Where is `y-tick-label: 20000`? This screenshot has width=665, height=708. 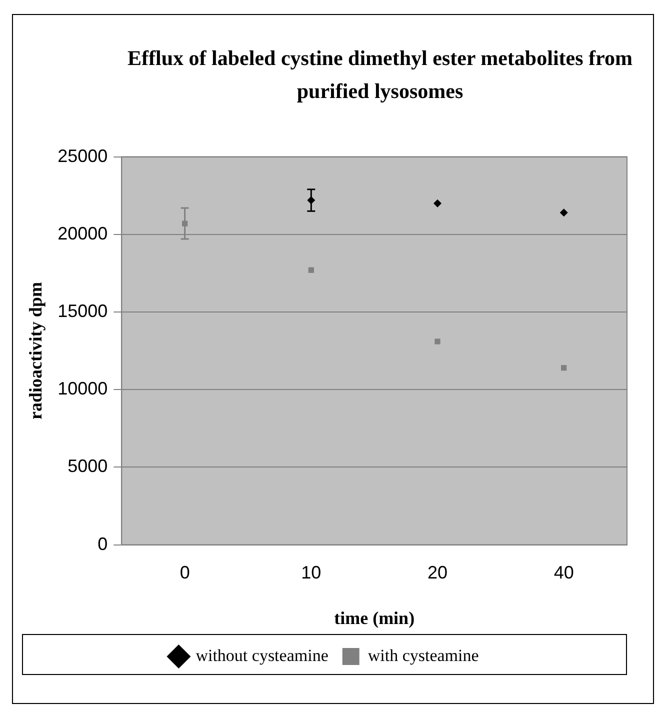 y-tick-label: 20000 is located at coordinates (83, 233).